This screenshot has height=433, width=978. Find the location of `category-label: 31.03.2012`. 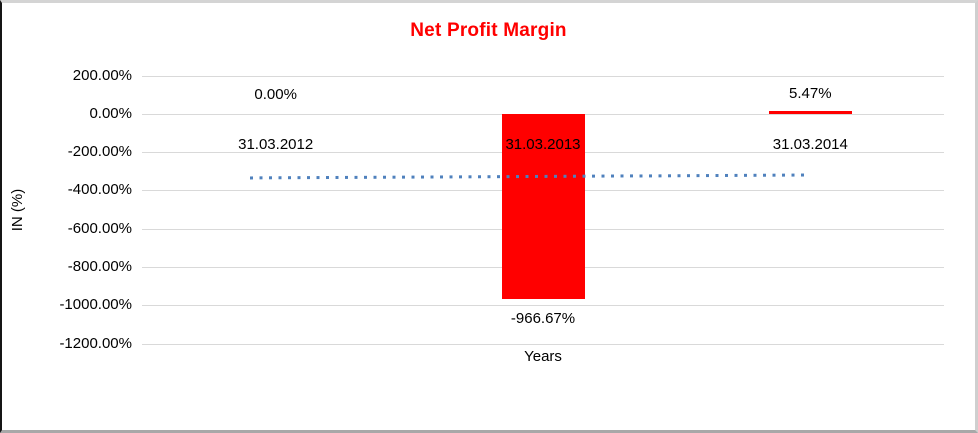

category-label: 31.03.2012 is located at coordinates (276, 145).